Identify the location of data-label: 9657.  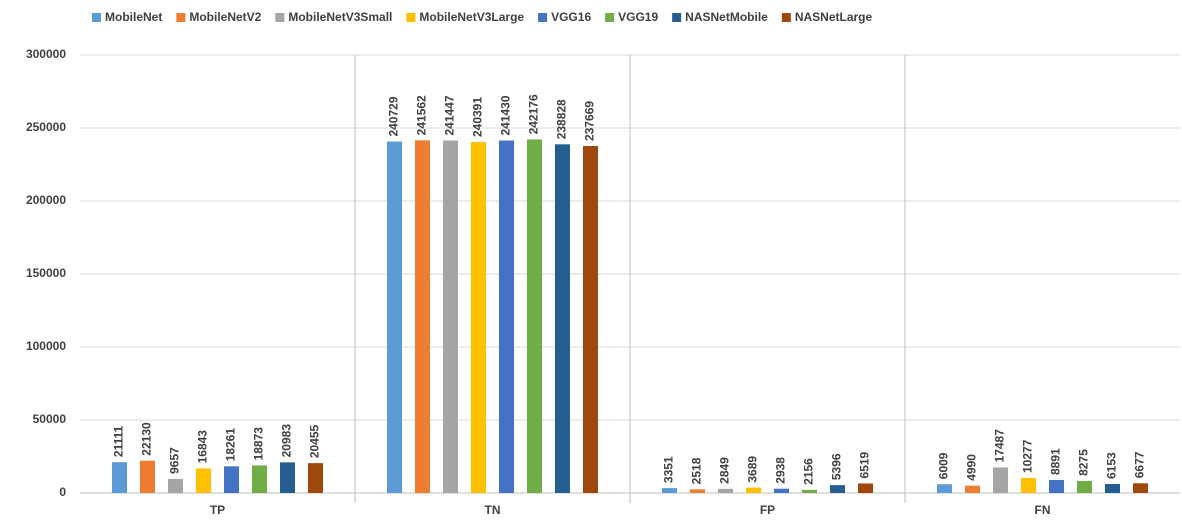
(175, 460).